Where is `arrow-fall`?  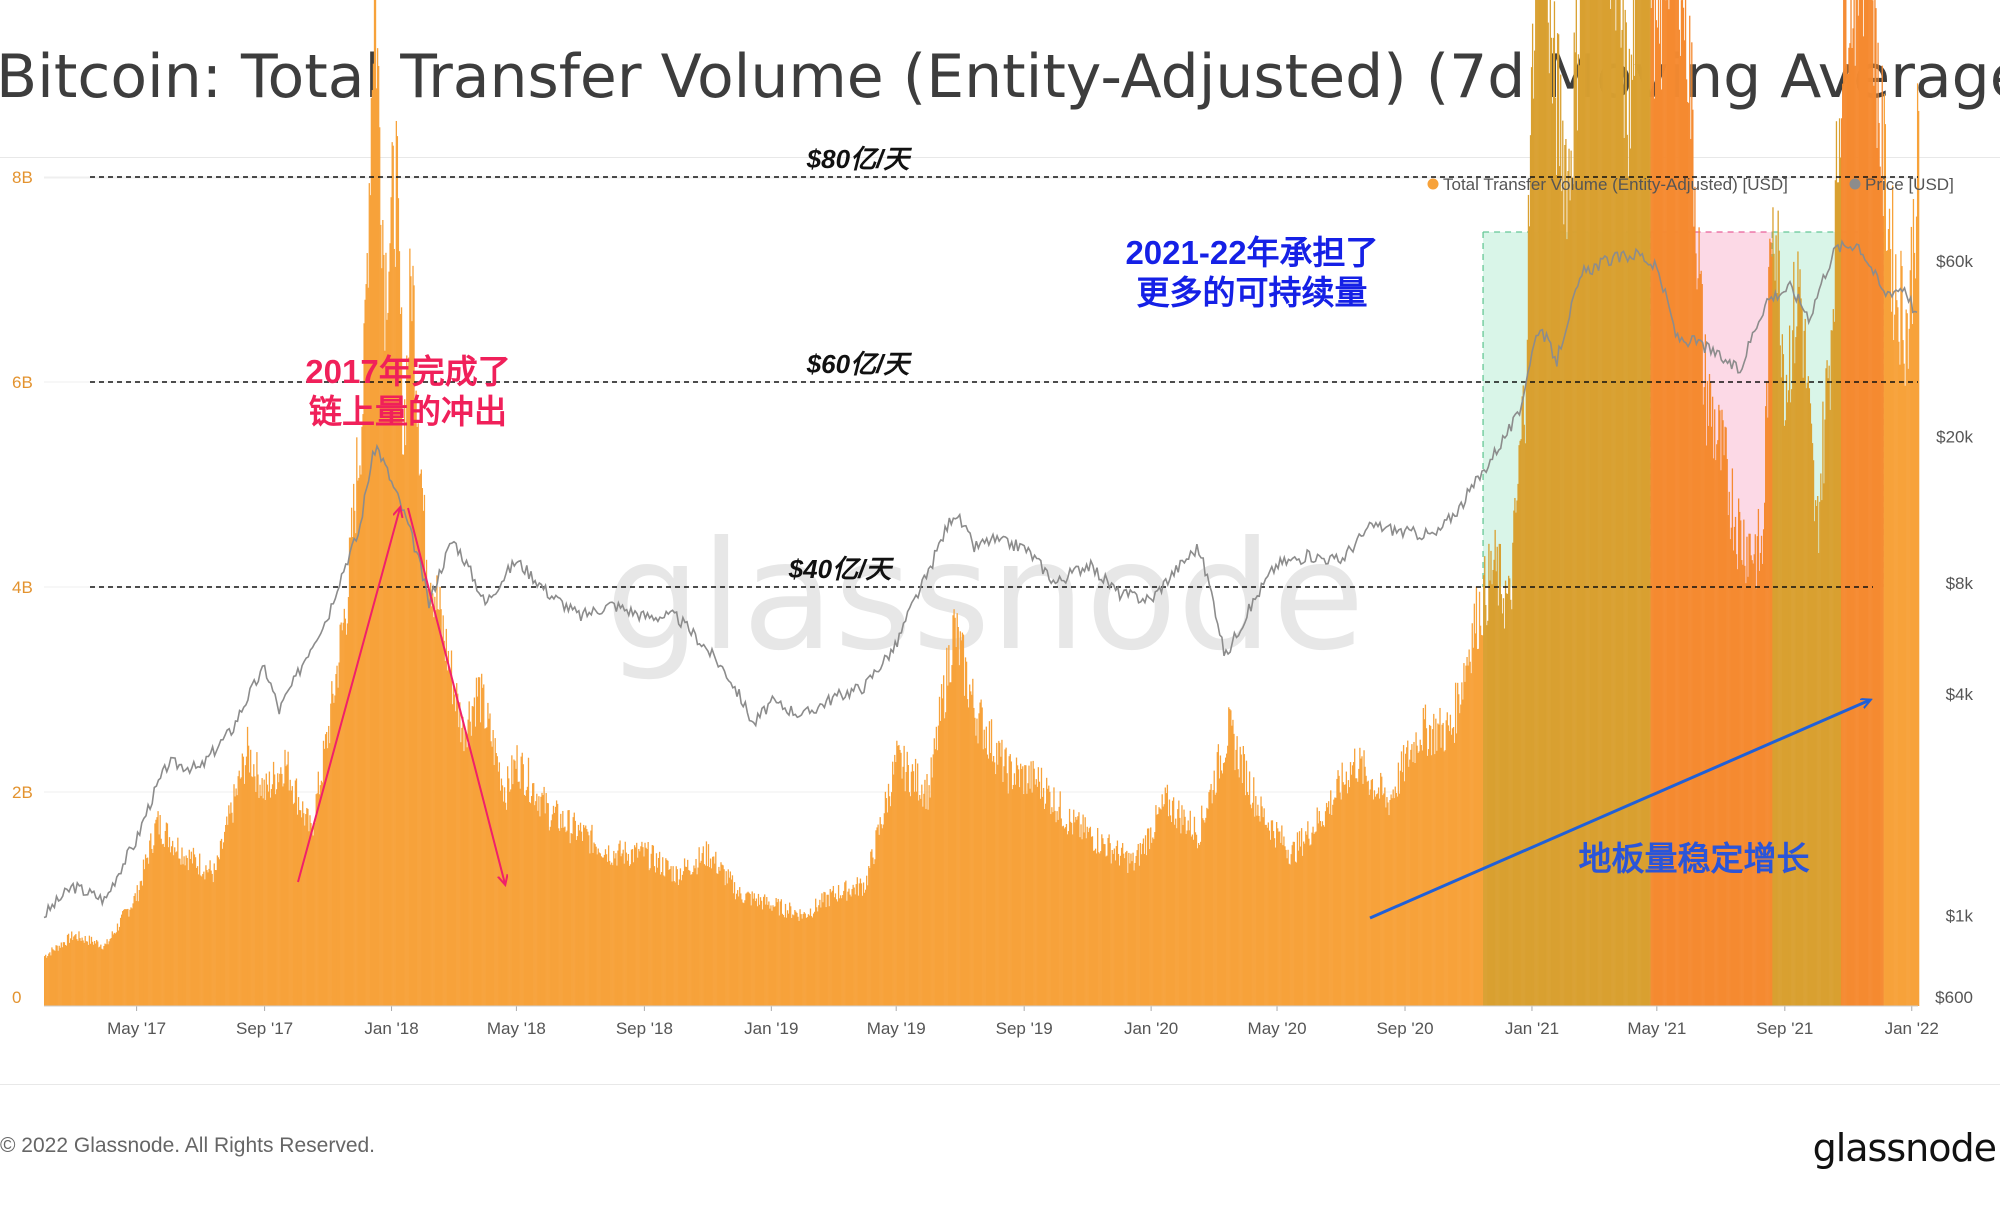
arrow-fall is located at coordinates (456, 695).